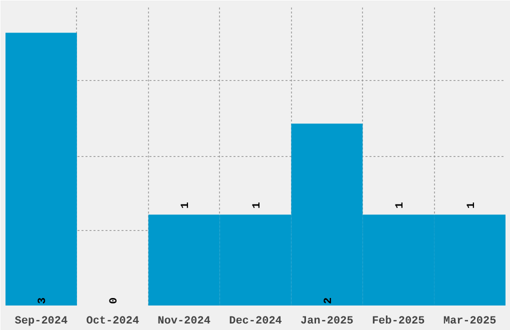 Image resolution: width=510 pixels, height=330 pixels. Describe the element at coordinates (43, 300) in the screenshot. I see `data-label: 3` at that location.